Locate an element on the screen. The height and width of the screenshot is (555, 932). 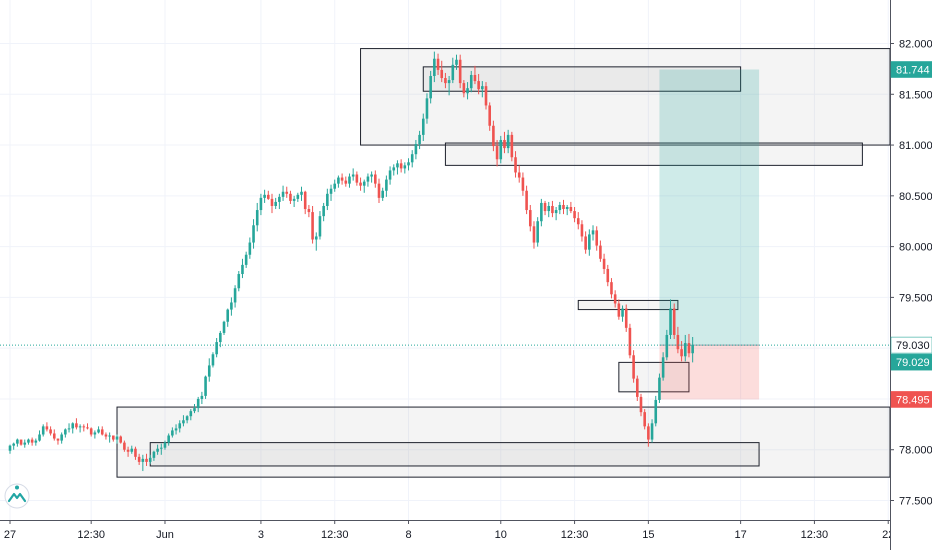
y-tick-label: 80.500 is located at coordinates (915, 197).